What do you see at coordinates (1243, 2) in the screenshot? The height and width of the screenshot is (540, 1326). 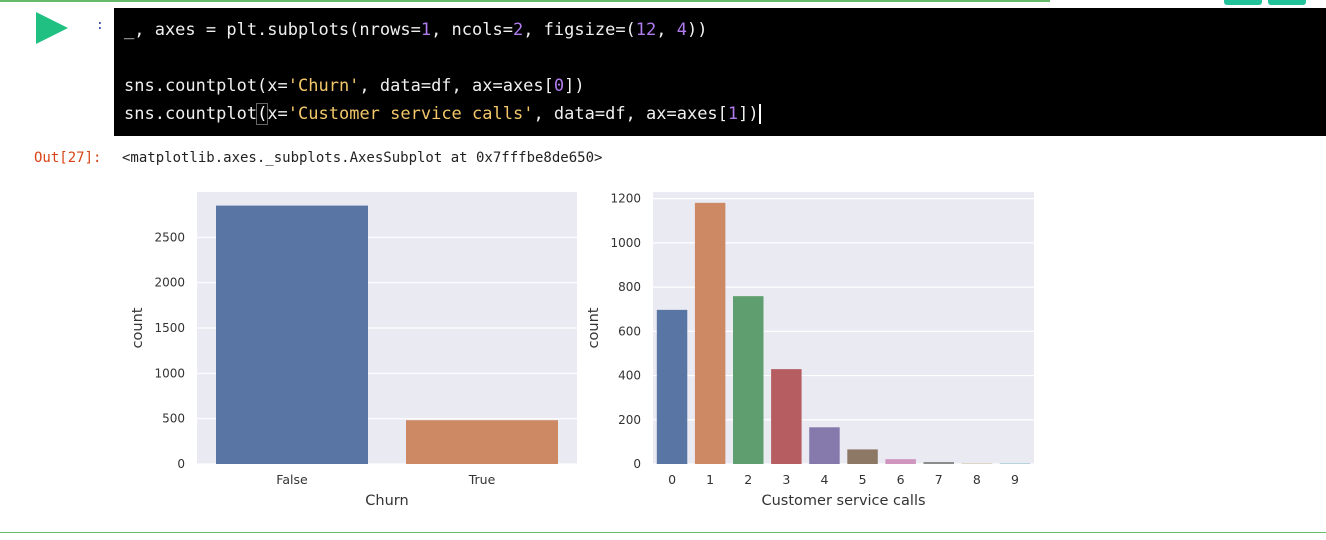 I see `toolbar-button-left` at bounding box center [1243, 2].